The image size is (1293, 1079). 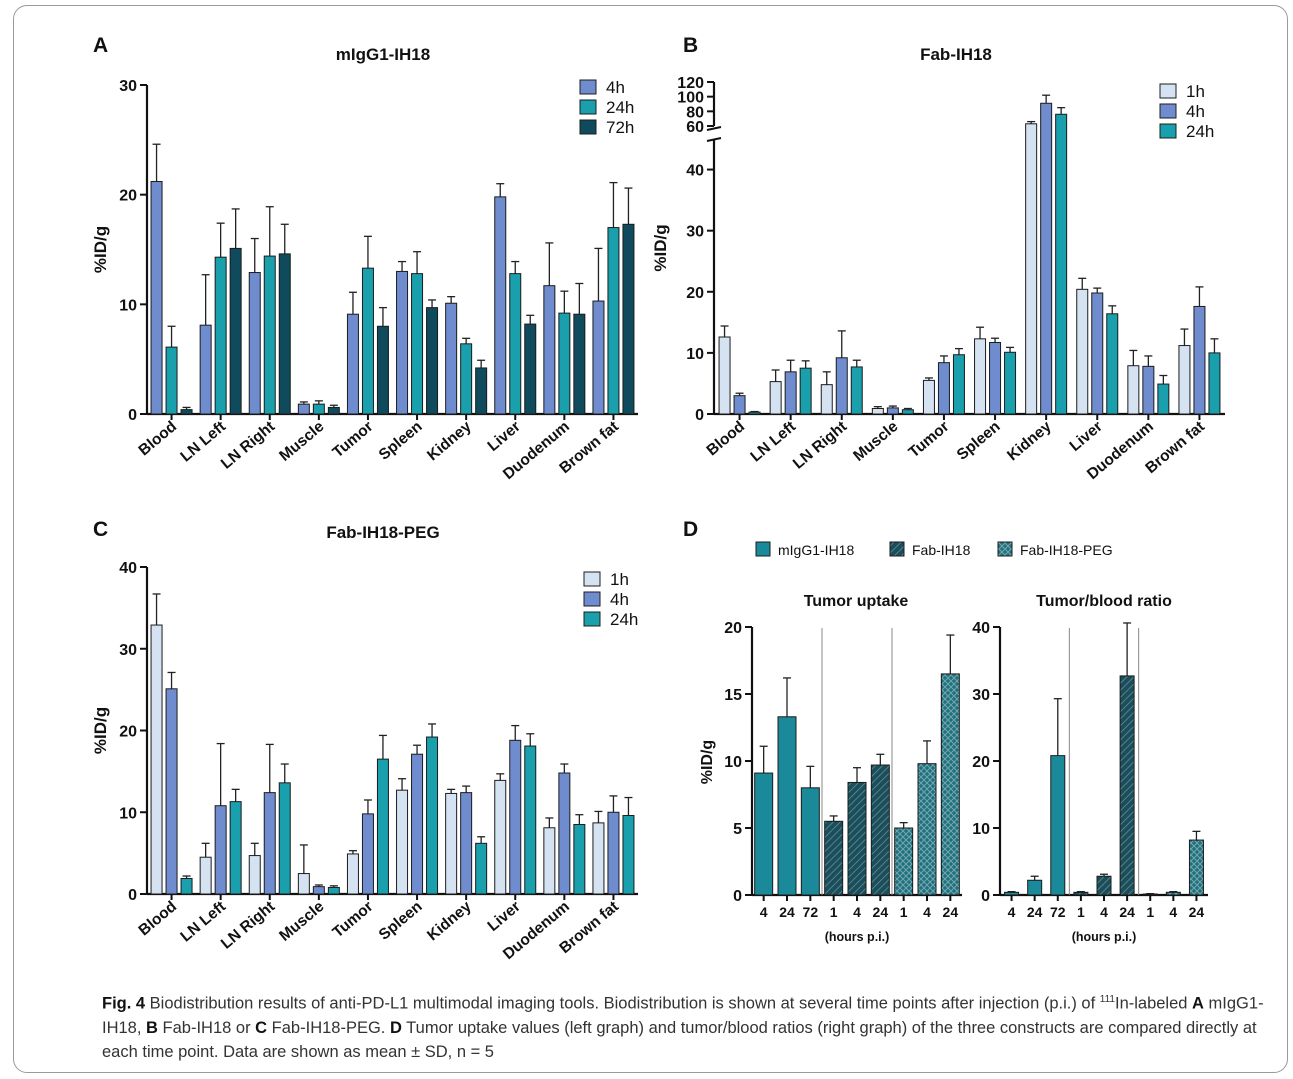 I want to click on caption-superscript: 111, so click(x=1107, y=999).